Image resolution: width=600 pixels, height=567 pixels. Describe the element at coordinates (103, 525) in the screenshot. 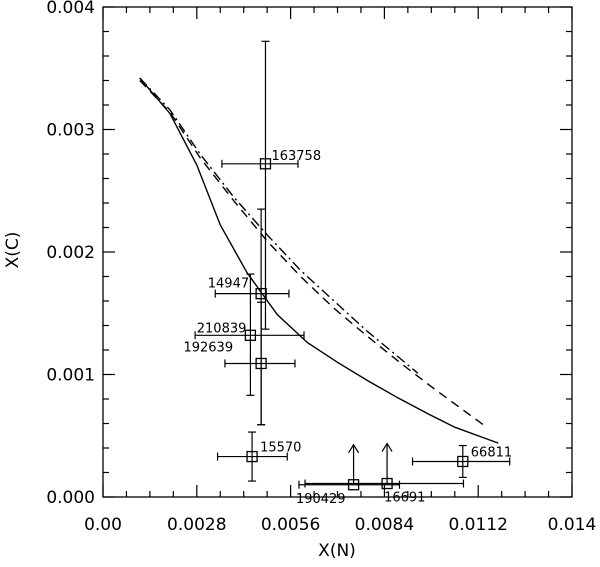

I see `x-tick-label: 0.00` at that location.